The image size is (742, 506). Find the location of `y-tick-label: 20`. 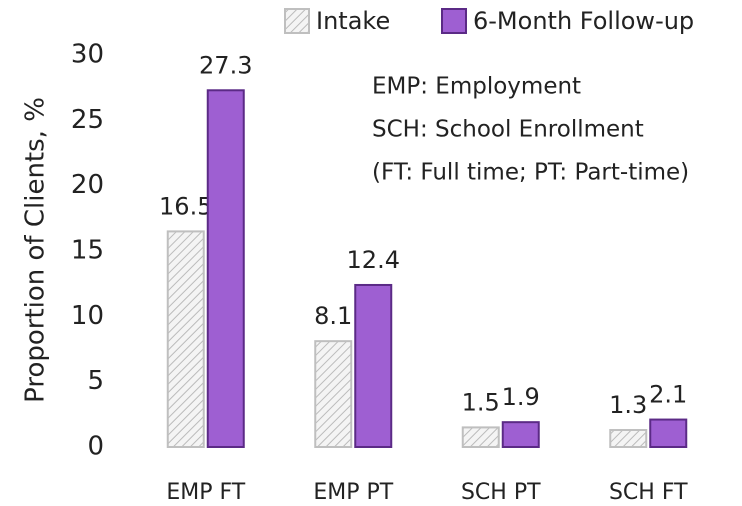

y-tick-label: 20 is located at coordinates (87, 185).